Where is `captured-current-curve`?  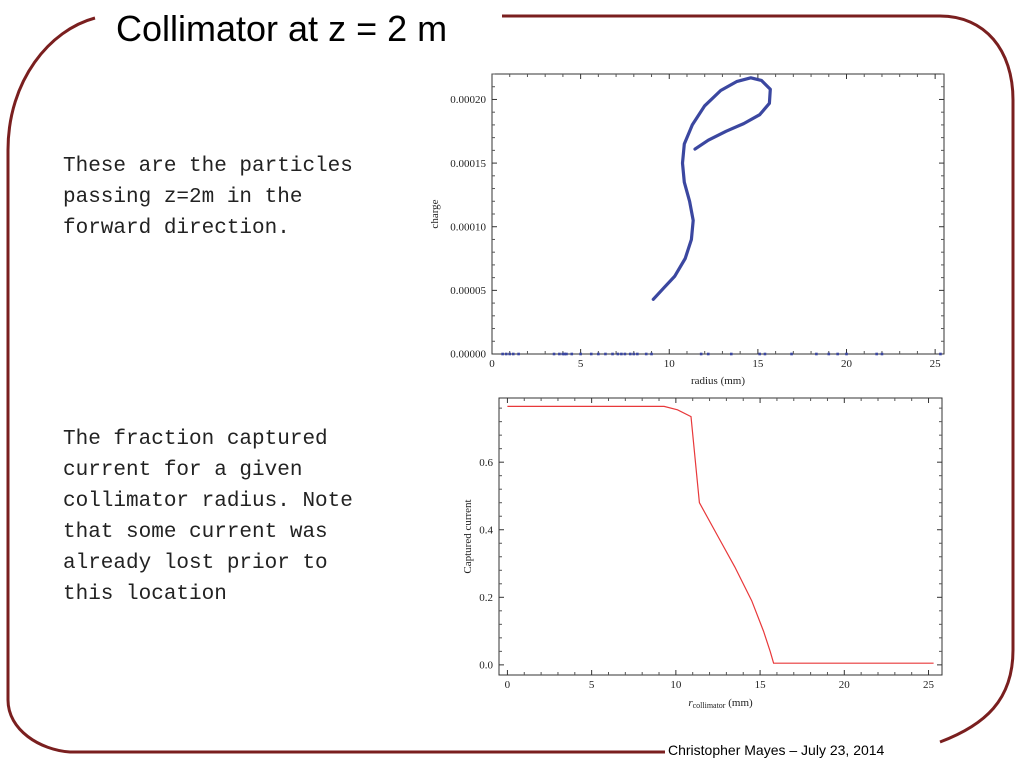 captured-current-curve is located at coordinates (720, 534).